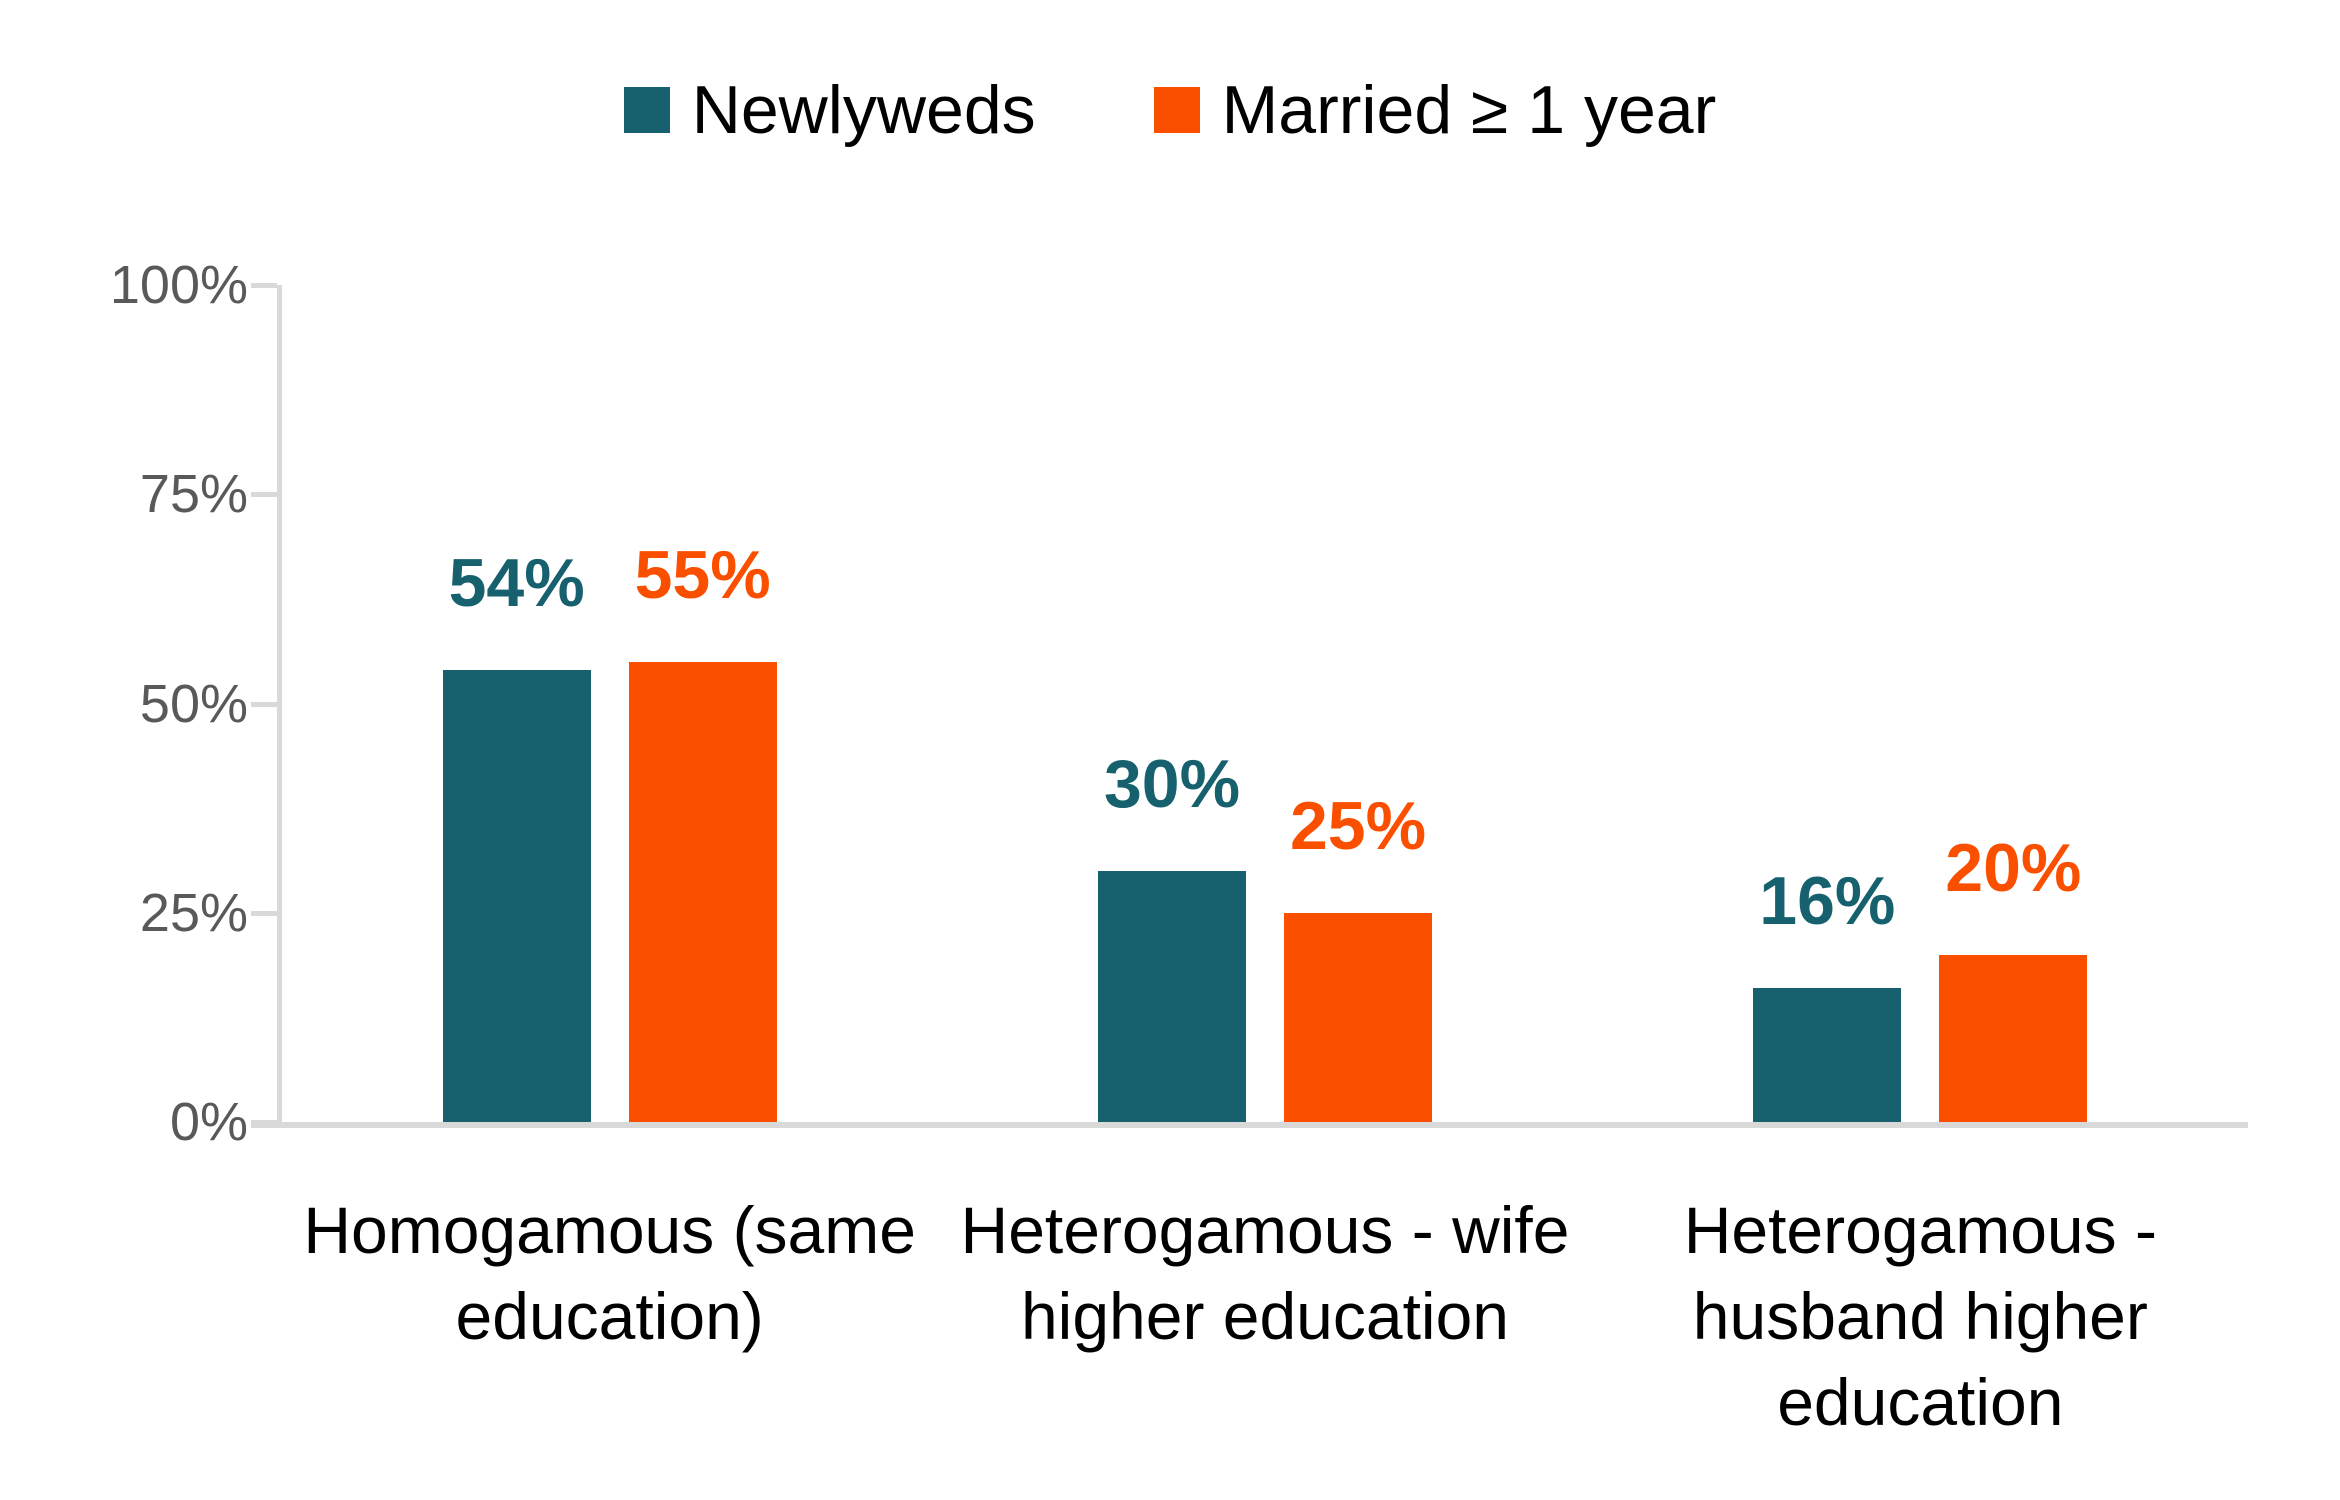 The height and width of the screenshot is (1500, 2340). Describe the element at coordinates (1176, 110) in the screenshot. I see `legend-swatch-married-icon` at that location.